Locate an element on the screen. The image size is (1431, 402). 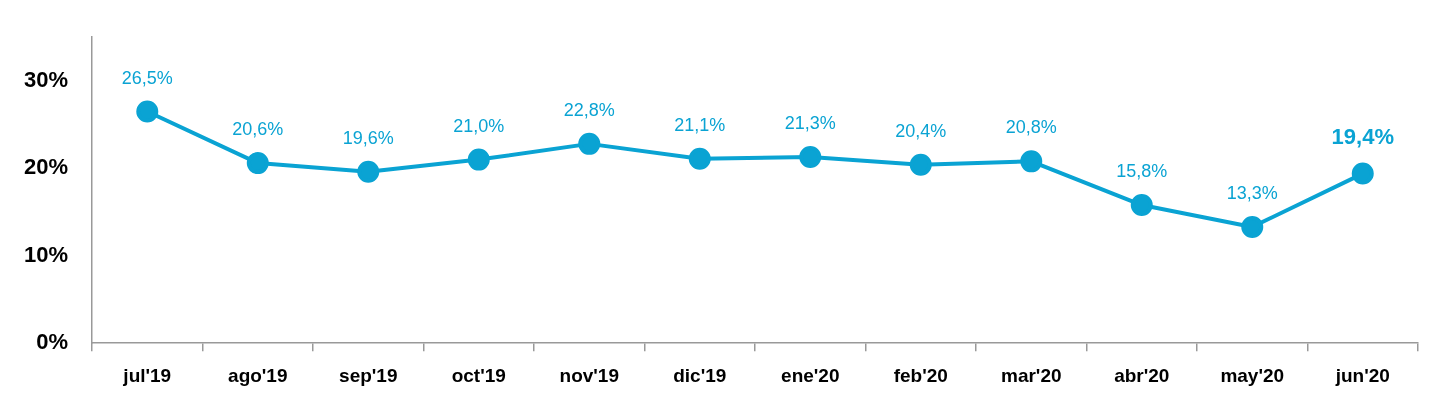
x-tick-label: may'20 is located at coordinates (1252, 375).